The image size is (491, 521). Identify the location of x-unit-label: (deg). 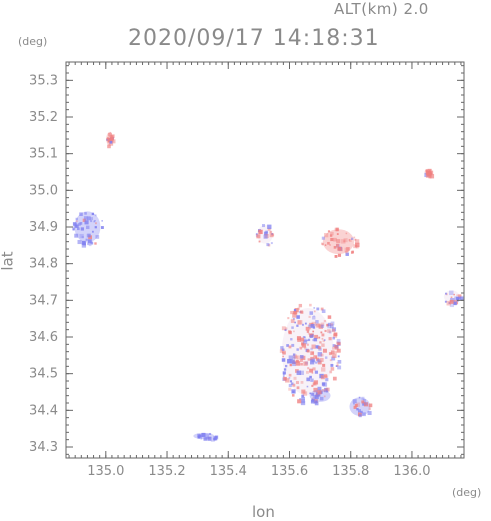
(467, 492).